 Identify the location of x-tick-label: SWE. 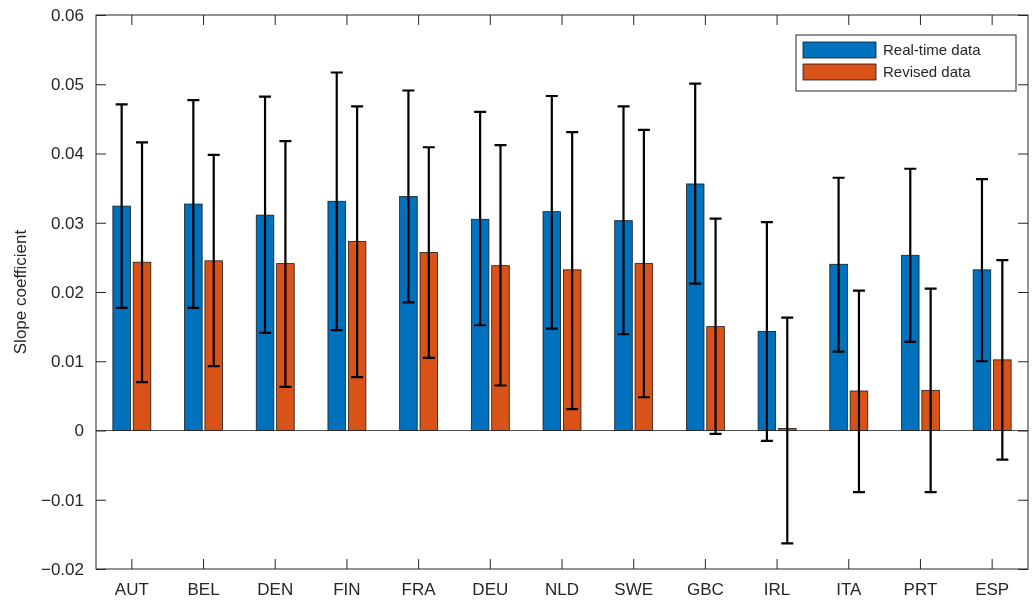
(634, 590).